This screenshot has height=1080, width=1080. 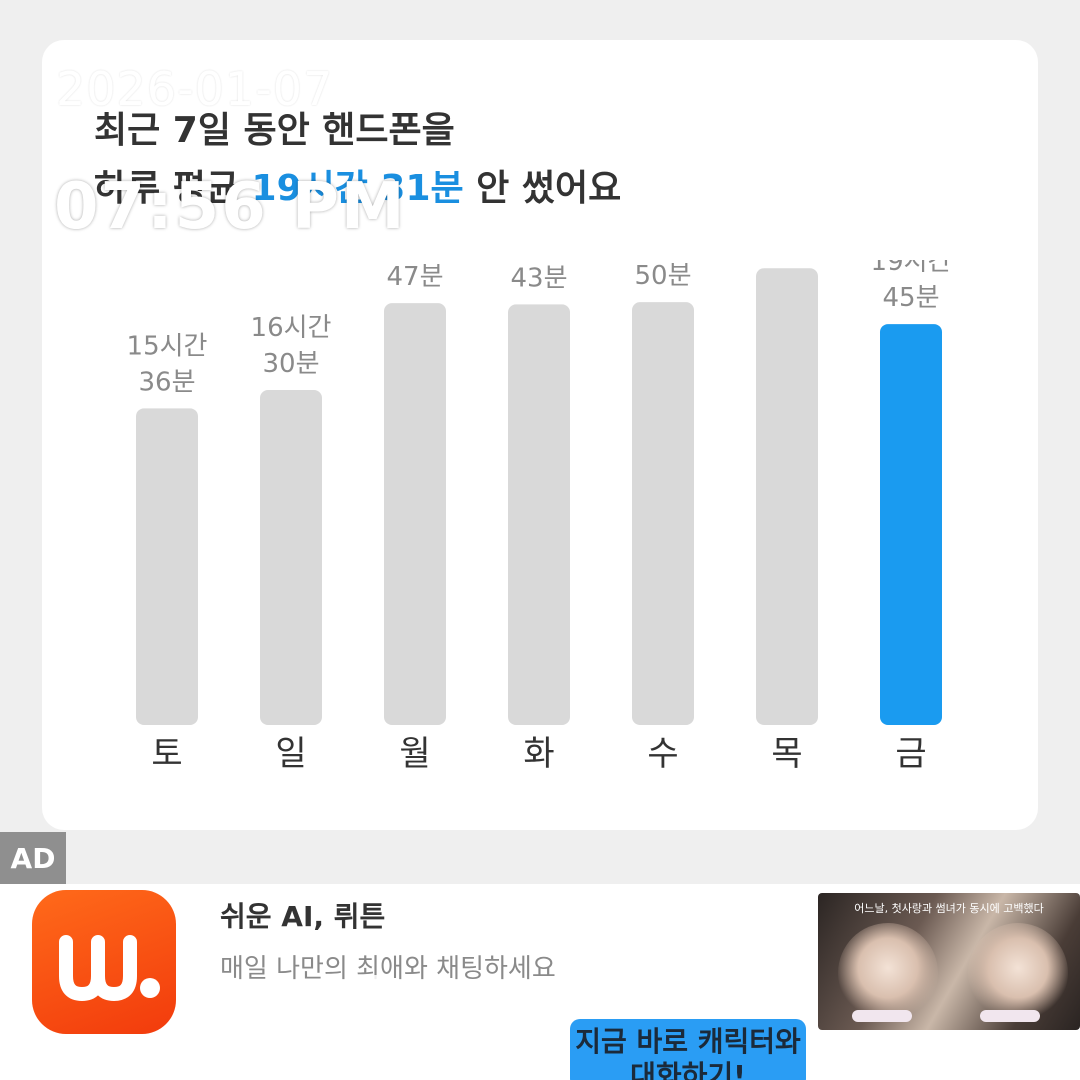 I want to click on bar-value-label-2-1: 47분, so click(x=414, y=277).